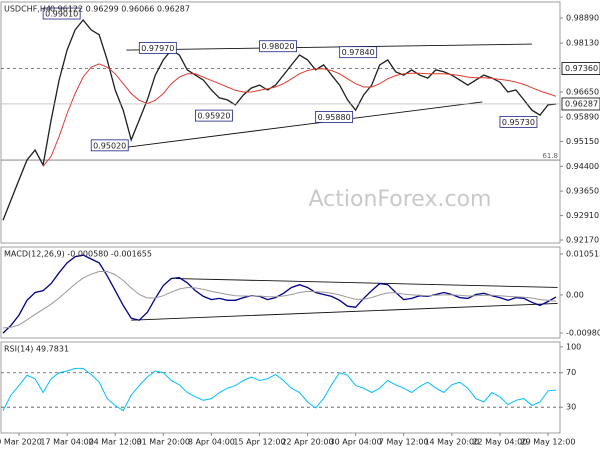 Image resolution: width=600 pixels, height=450 pixels. I want to click on panel-title: RSI(14) 49.7831, so click(36, 349).